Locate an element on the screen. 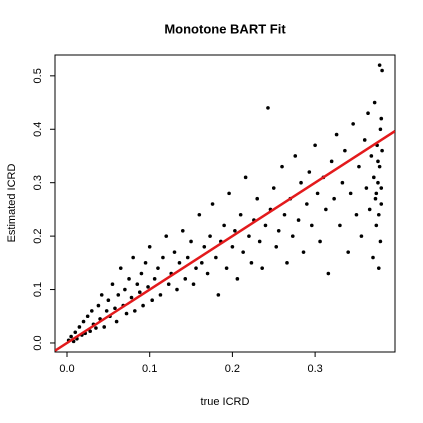 Image resolution: width=423 pixels, height=423 pixels. y-tick-label: 0.0 is located at coordinates (38, 342).